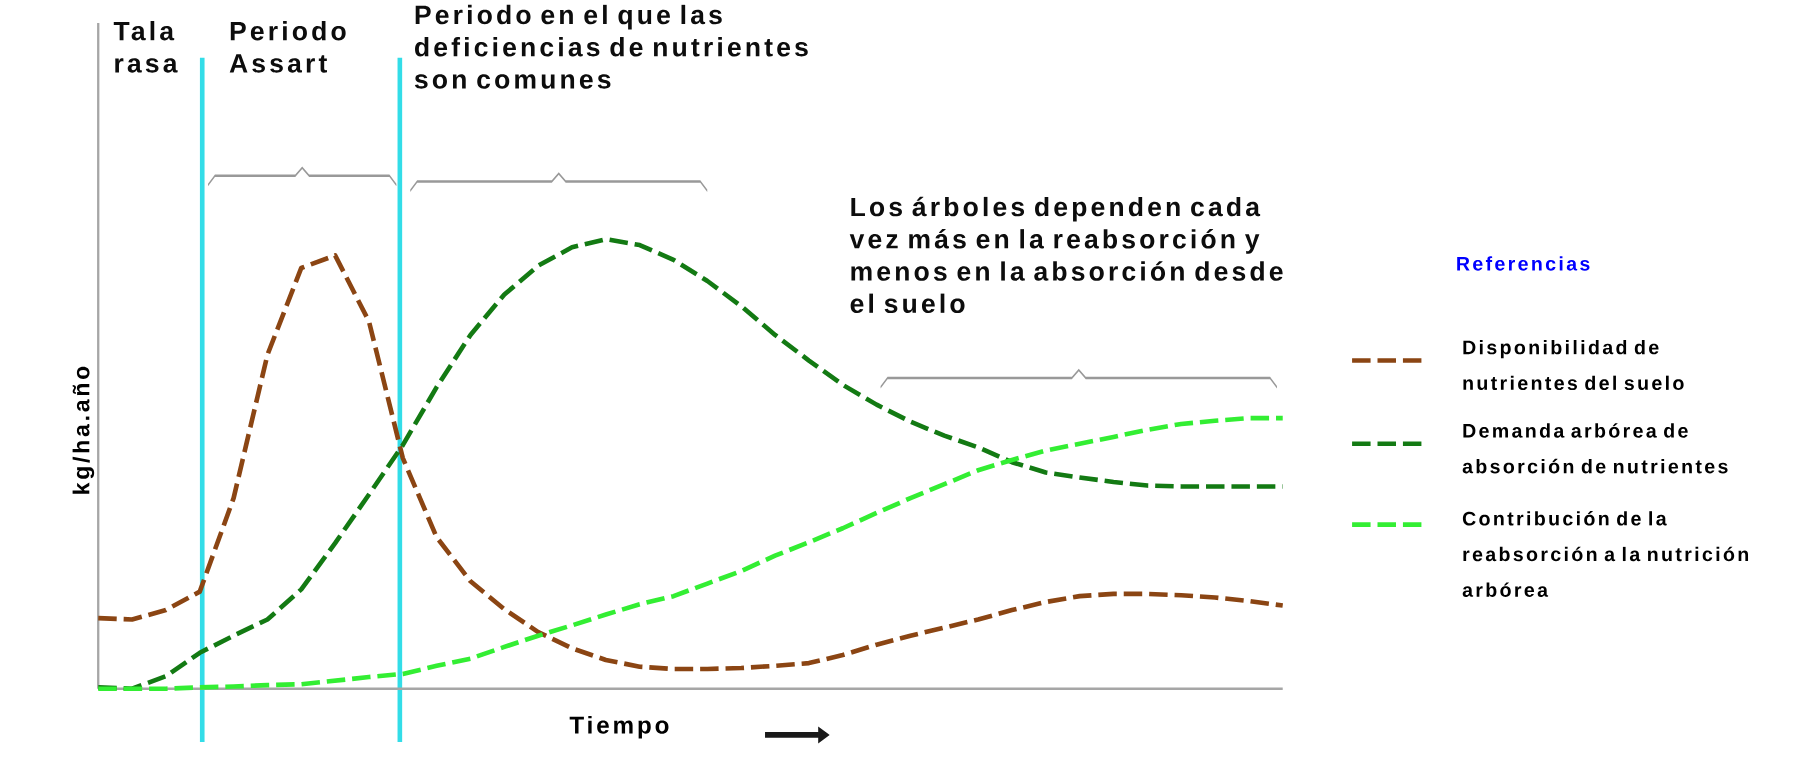  I want to click on x-axis-title: Tiempo, so click(619, 727).